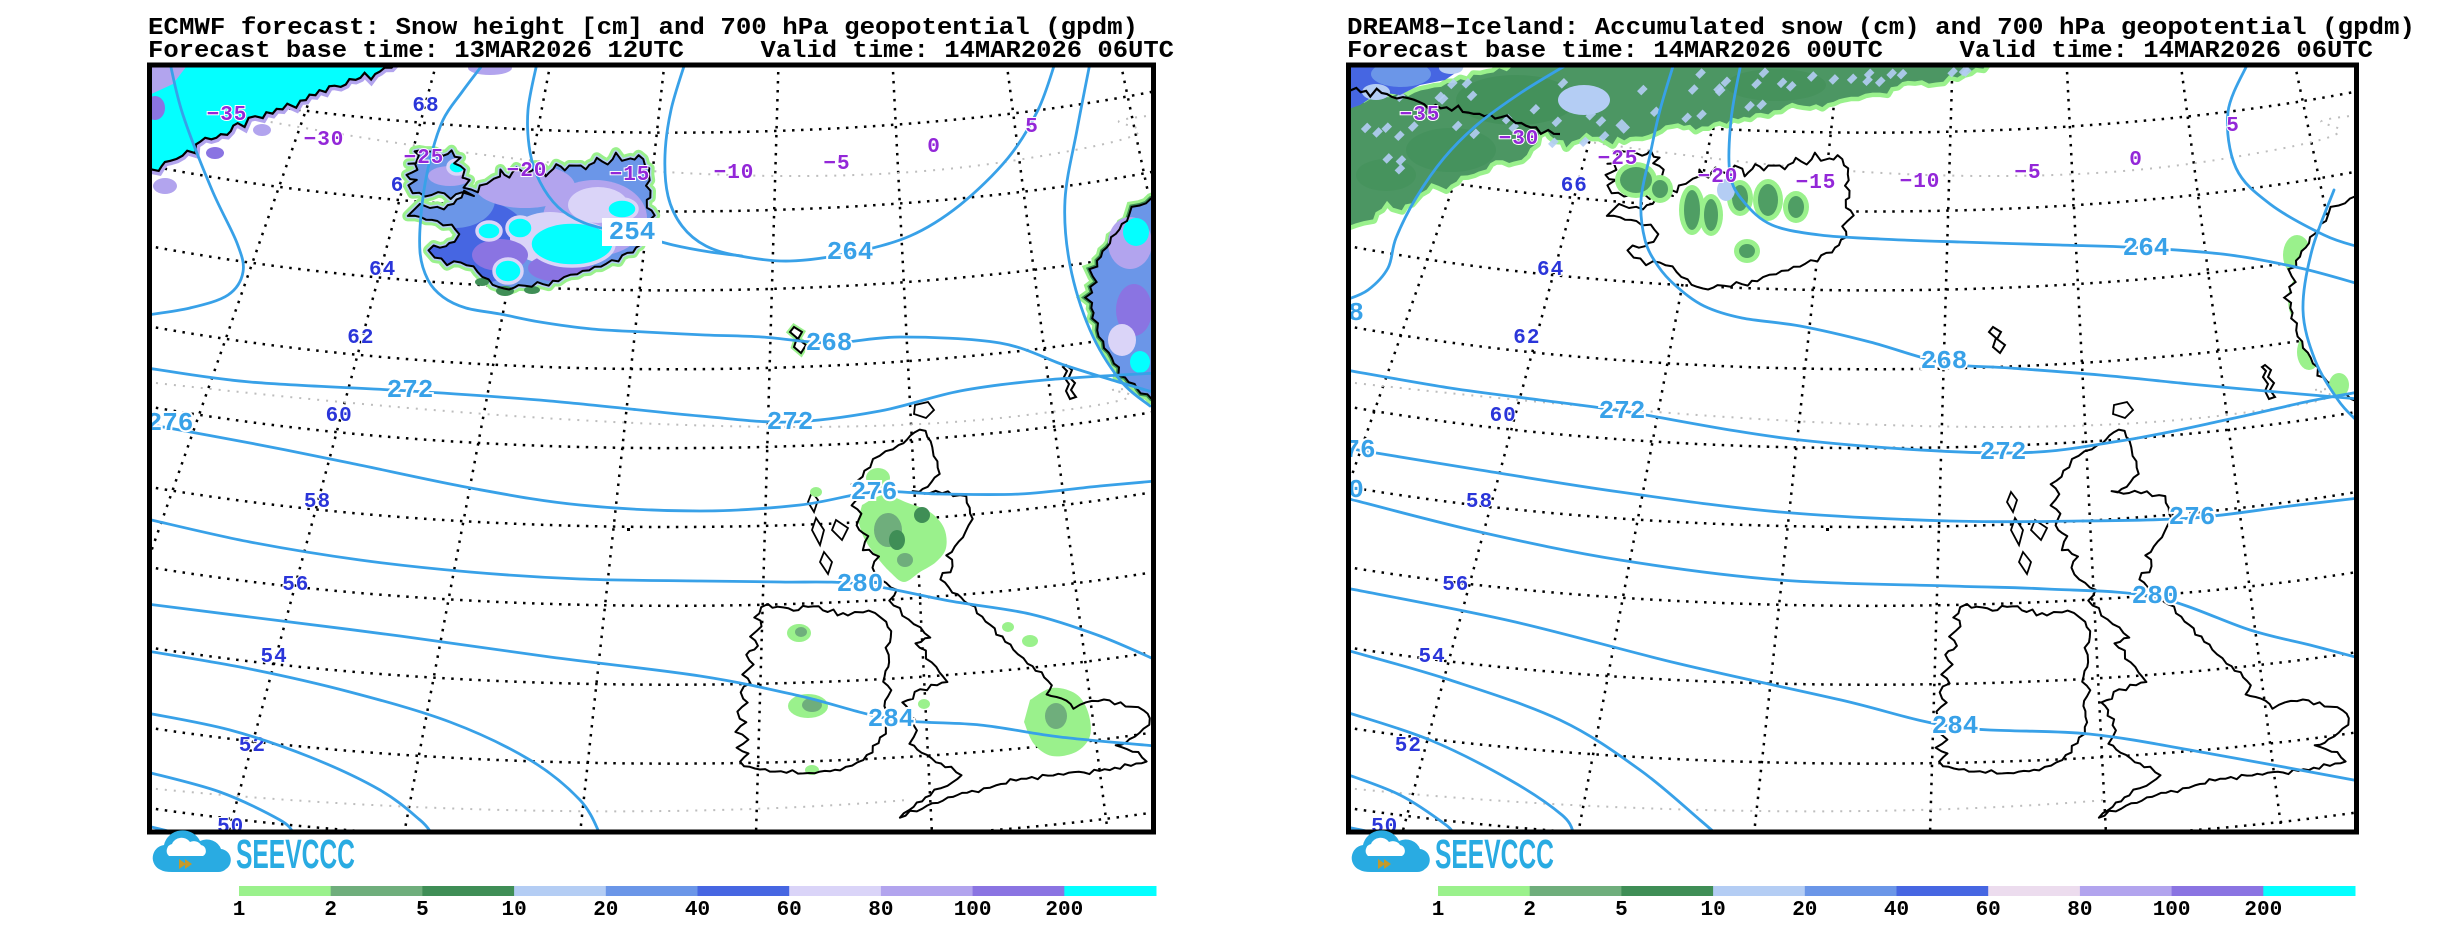  I want to click on svg-text: 66, so click(1574, 186).